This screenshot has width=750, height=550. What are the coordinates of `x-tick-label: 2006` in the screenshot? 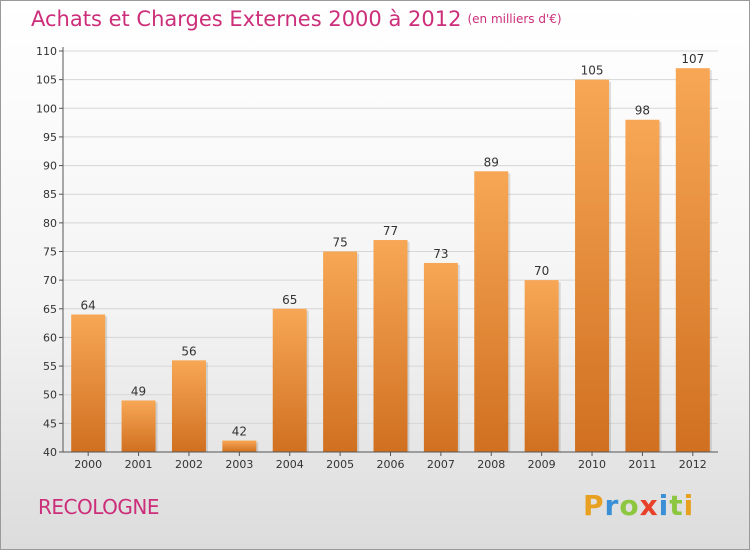 It's located at (391, 464).